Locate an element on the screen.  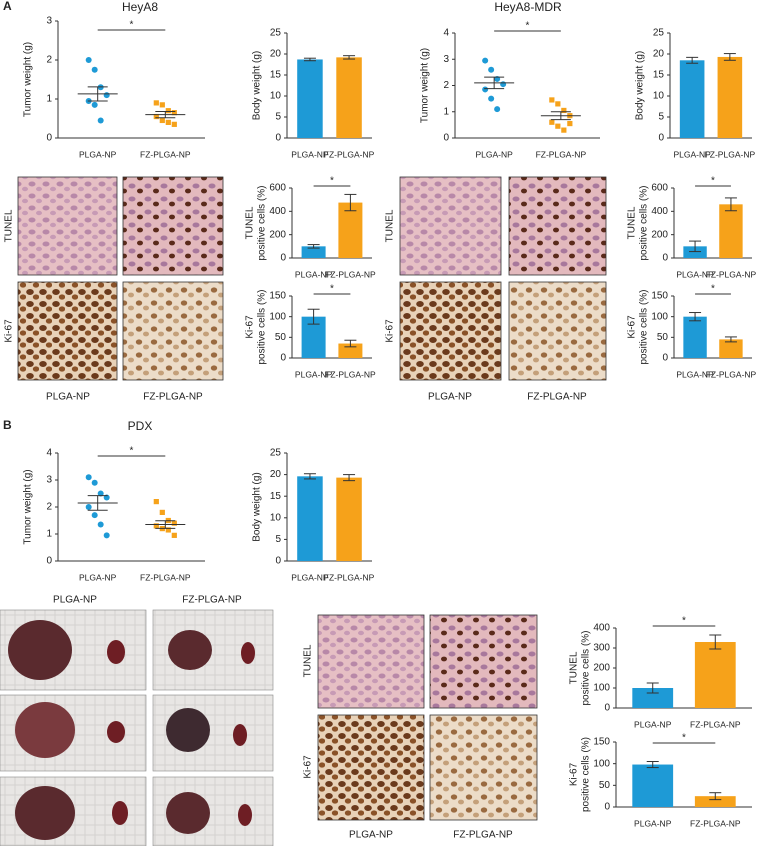
stain-label: TUNEL is located at coordinates (390, 225).